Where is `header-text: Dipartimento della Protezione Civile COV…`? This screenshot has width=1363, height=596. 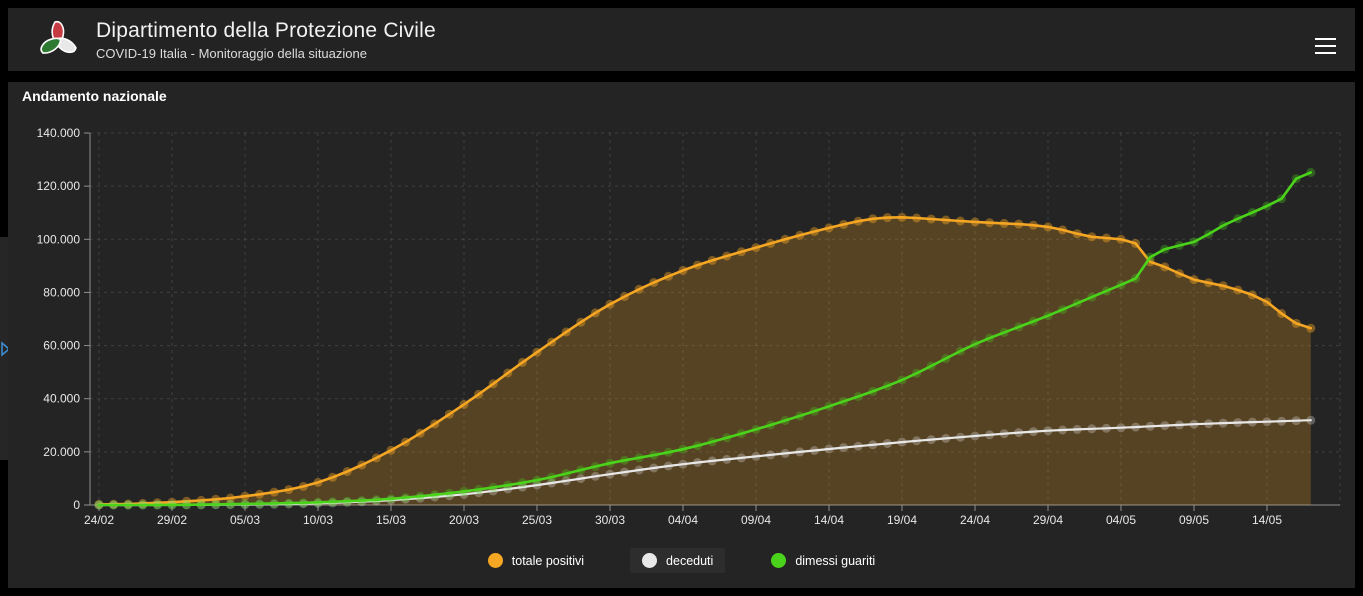
header-text: Dipartimento della Protezione Civile COV… is located at coordinates (266, 39).